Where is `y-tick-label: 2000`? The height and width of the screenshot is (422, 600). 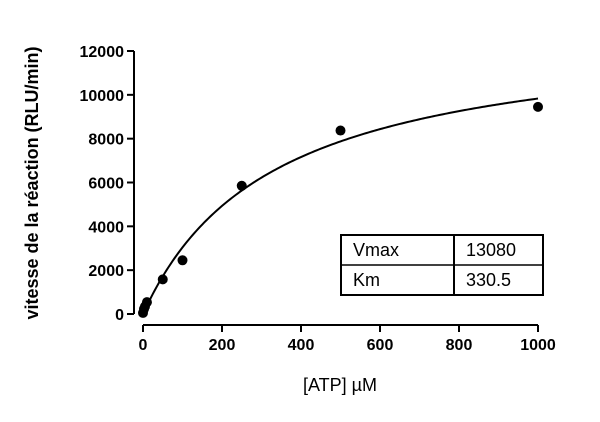 y-tick-label: 2000 is located at coordinates (106, 271).